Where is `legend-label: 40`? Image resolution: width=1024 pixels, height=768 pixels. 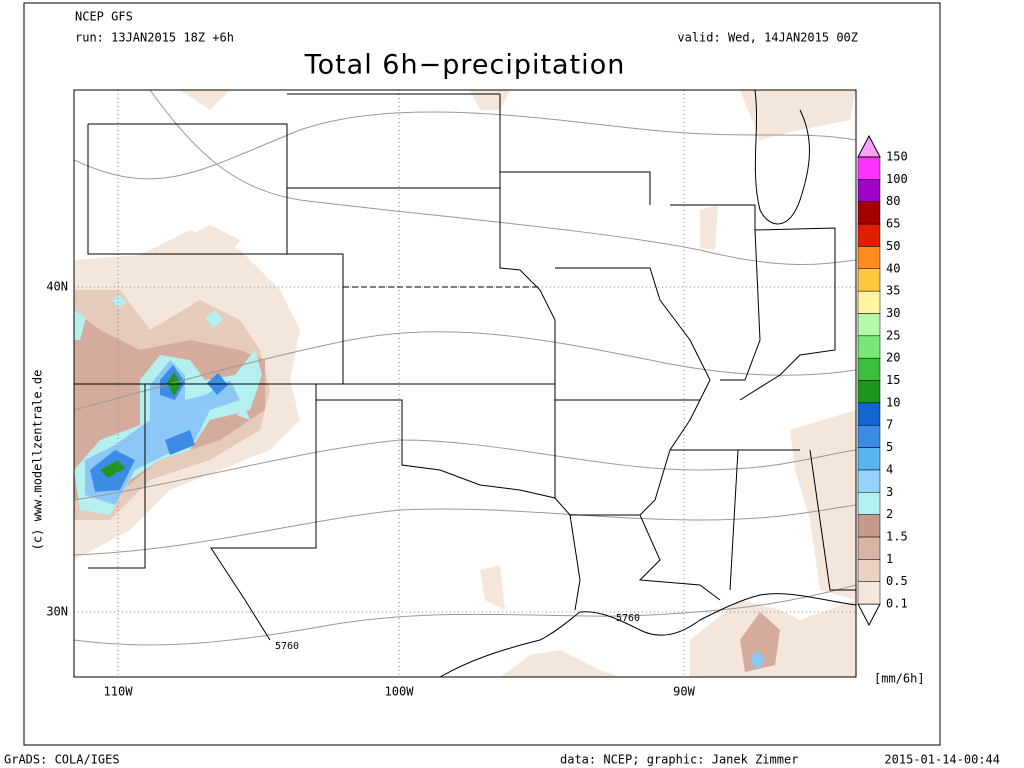 legend-label: 40 is located at coordinates (893, 268).